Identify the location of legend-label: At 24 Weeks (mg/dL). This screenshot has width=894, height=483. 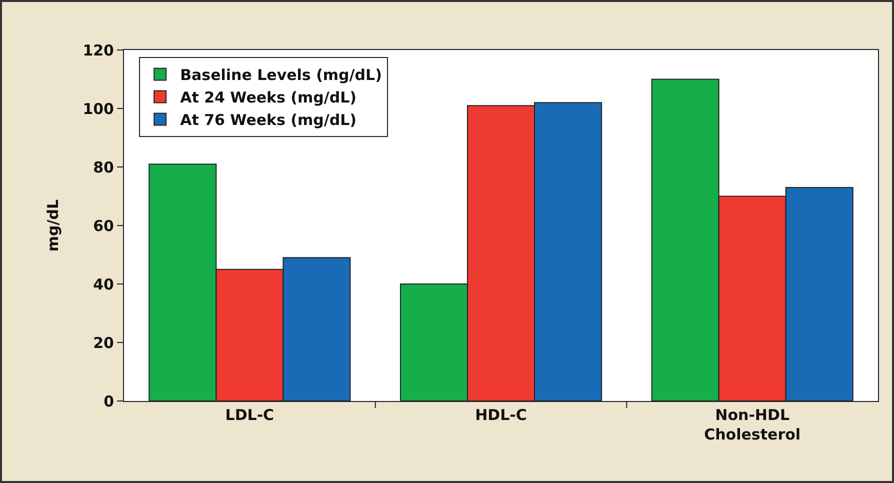
(268, 97).